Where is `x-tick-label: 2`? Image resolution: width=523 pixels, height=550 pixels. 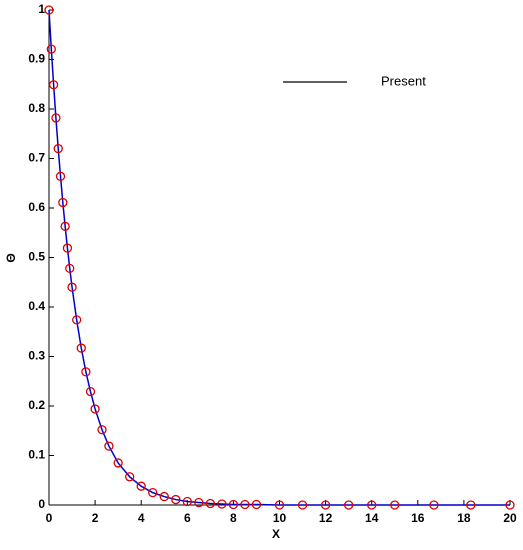 x-tick-label: 2 is located at coordinates (95, 518).